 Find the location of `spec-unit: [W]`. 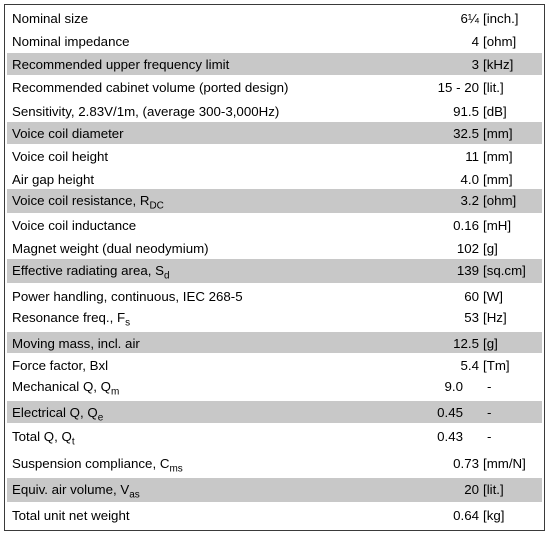

spec-unit: [W] is located at coordinates (493, 296).